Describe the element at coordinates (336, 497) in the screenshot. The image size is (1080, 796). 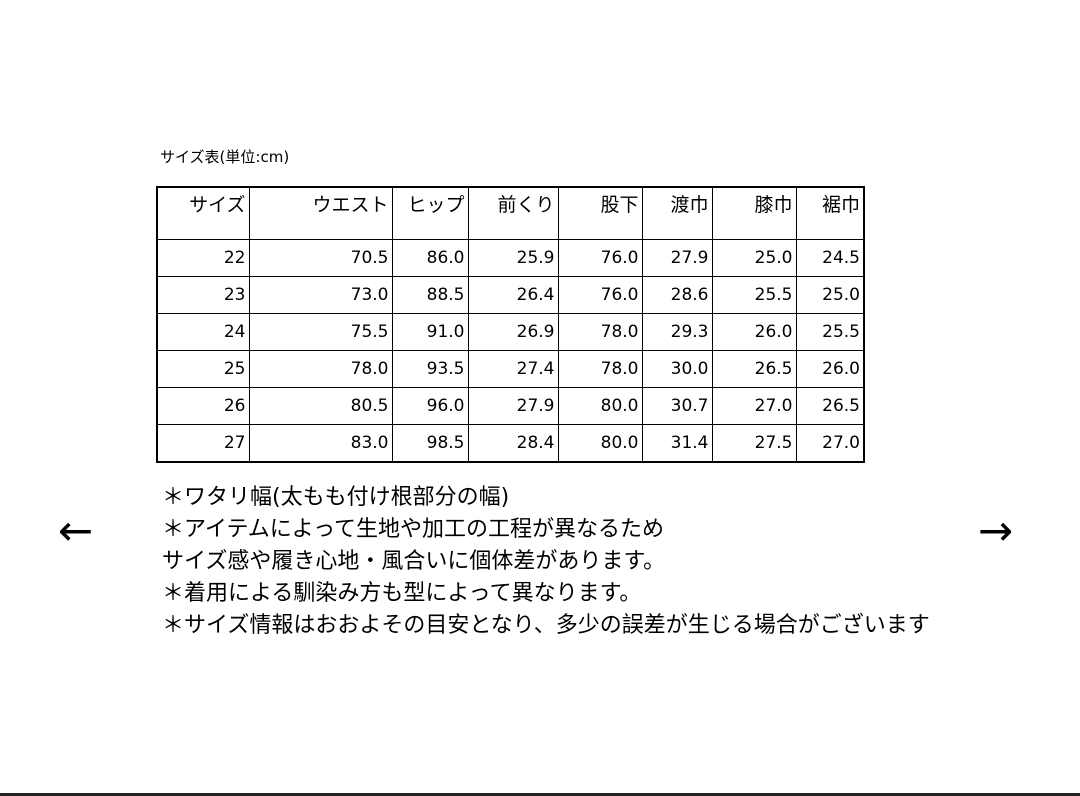
I see `note-line: ＊ワタリ幅(太もも付け根部分の幅)` at that location.